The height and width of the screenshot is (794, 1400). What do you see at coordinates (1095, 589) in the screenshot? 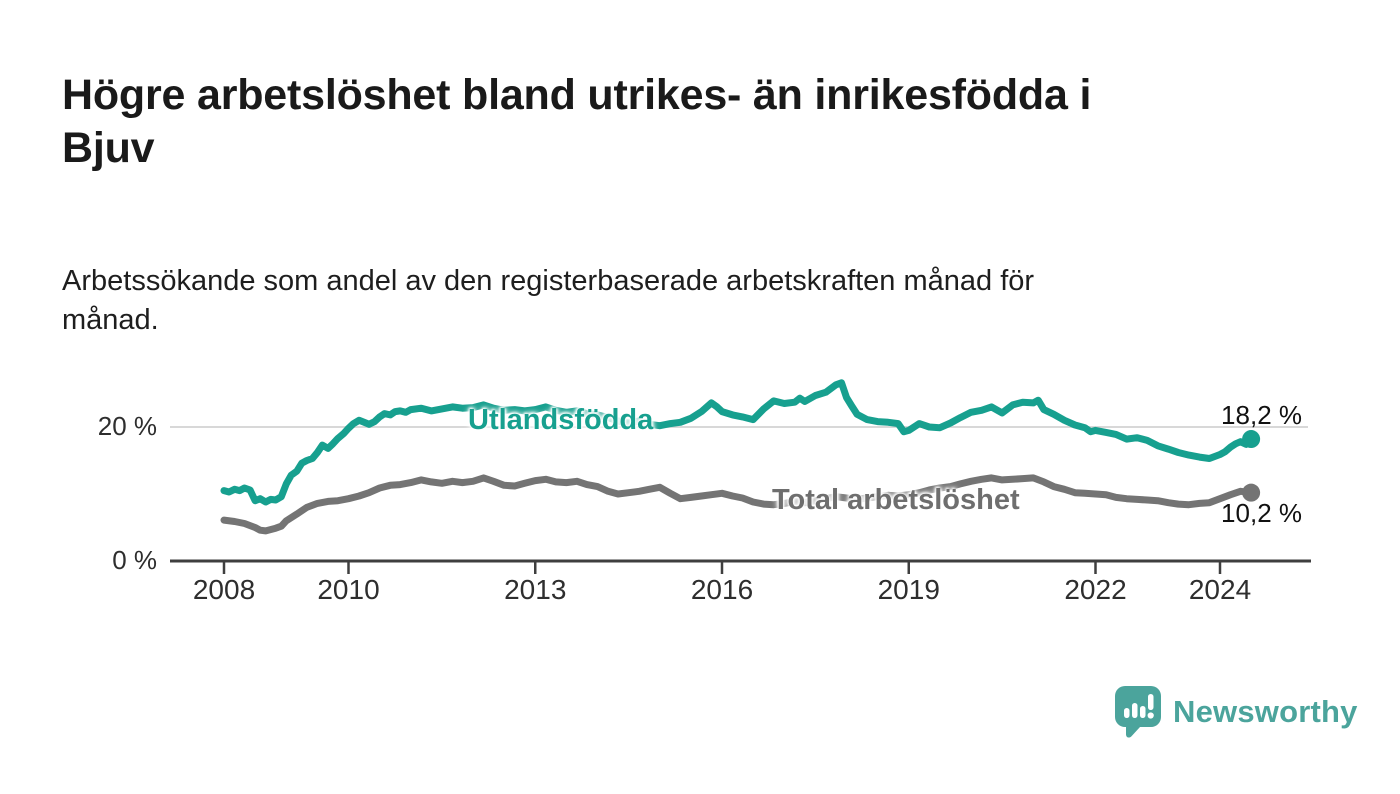
I see `x-axis-label-2022: 2022` at bounding box center [1095, 589].